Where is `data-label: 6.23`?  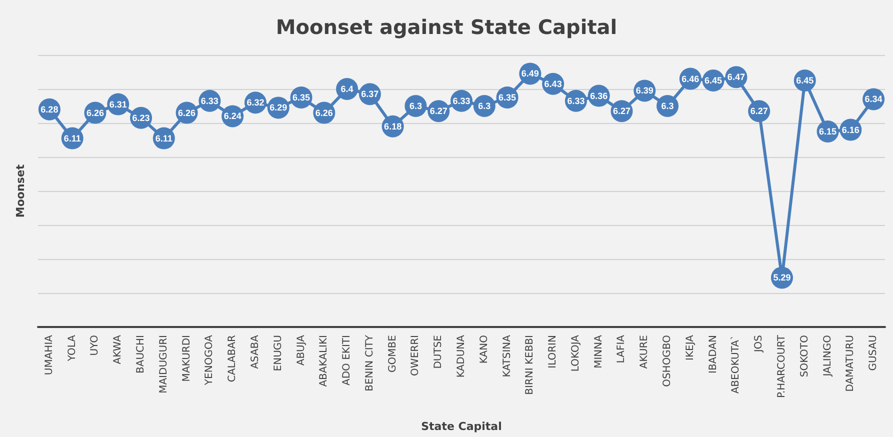 data-label: 6.23 is located at coordinates (141, 117).